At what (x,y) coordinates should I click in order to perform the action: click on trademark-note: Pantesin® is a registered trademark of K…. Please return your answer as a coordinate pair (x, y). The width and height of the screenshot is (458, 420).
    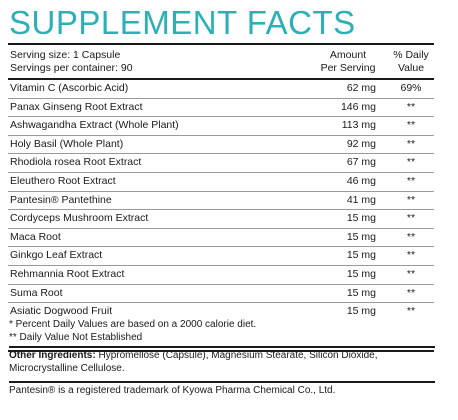
    Looking at the image, I should click on (172, 390).